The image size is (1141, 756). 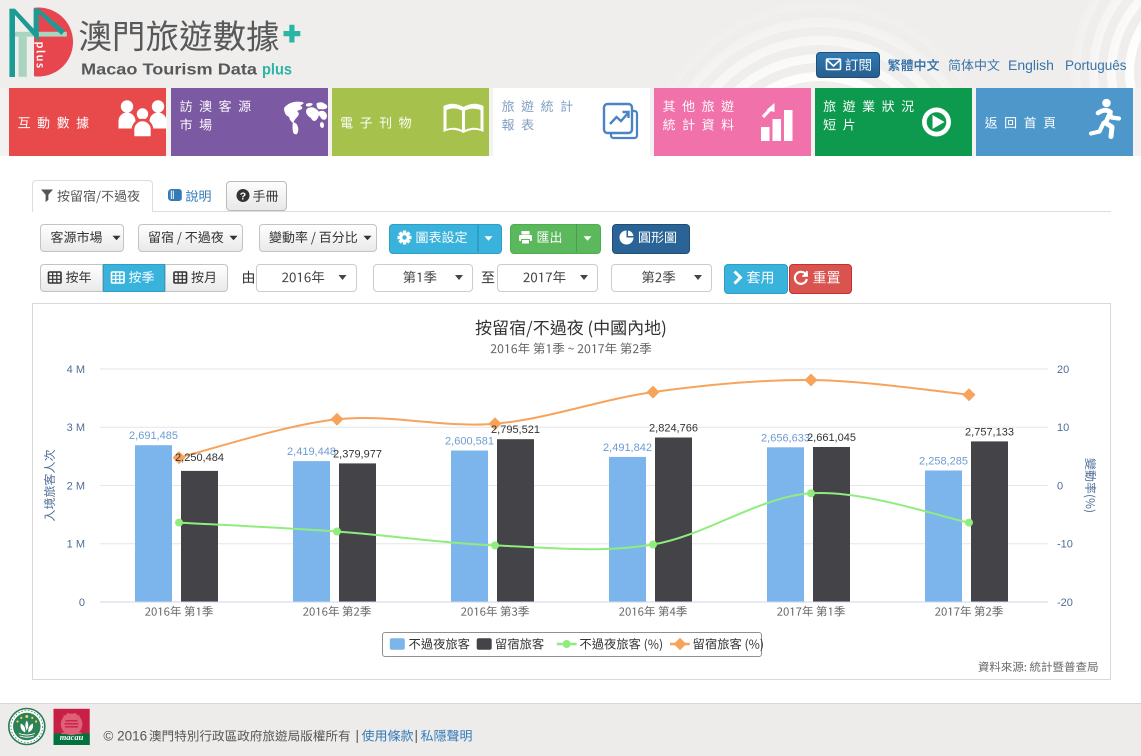 What do you see at coordinates (1096, 65) in the screenshot?
I see `svg-text: Português` at bounding box center [1096, 65].